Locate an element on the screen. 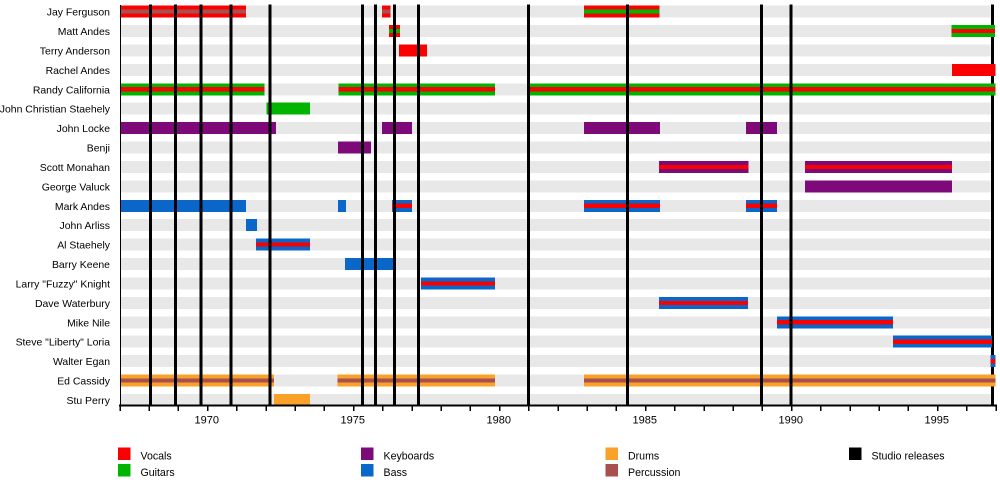 The width and height of the screenshot is (1000, 485). svg-text: Ed Cassidy is located at coordinates (84, 382).